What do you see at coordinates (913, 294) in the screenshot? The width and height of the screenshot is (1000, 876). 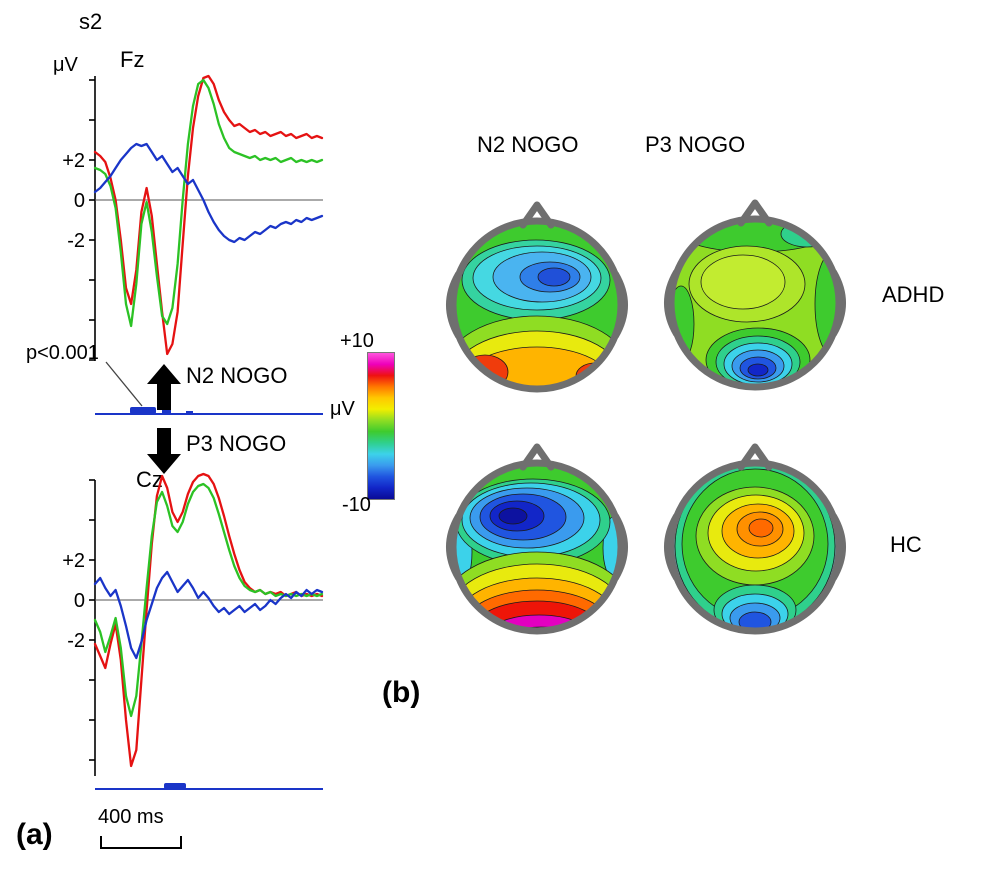 I see `row-label-adhd: ADHD` at bounding box center [913, 294].